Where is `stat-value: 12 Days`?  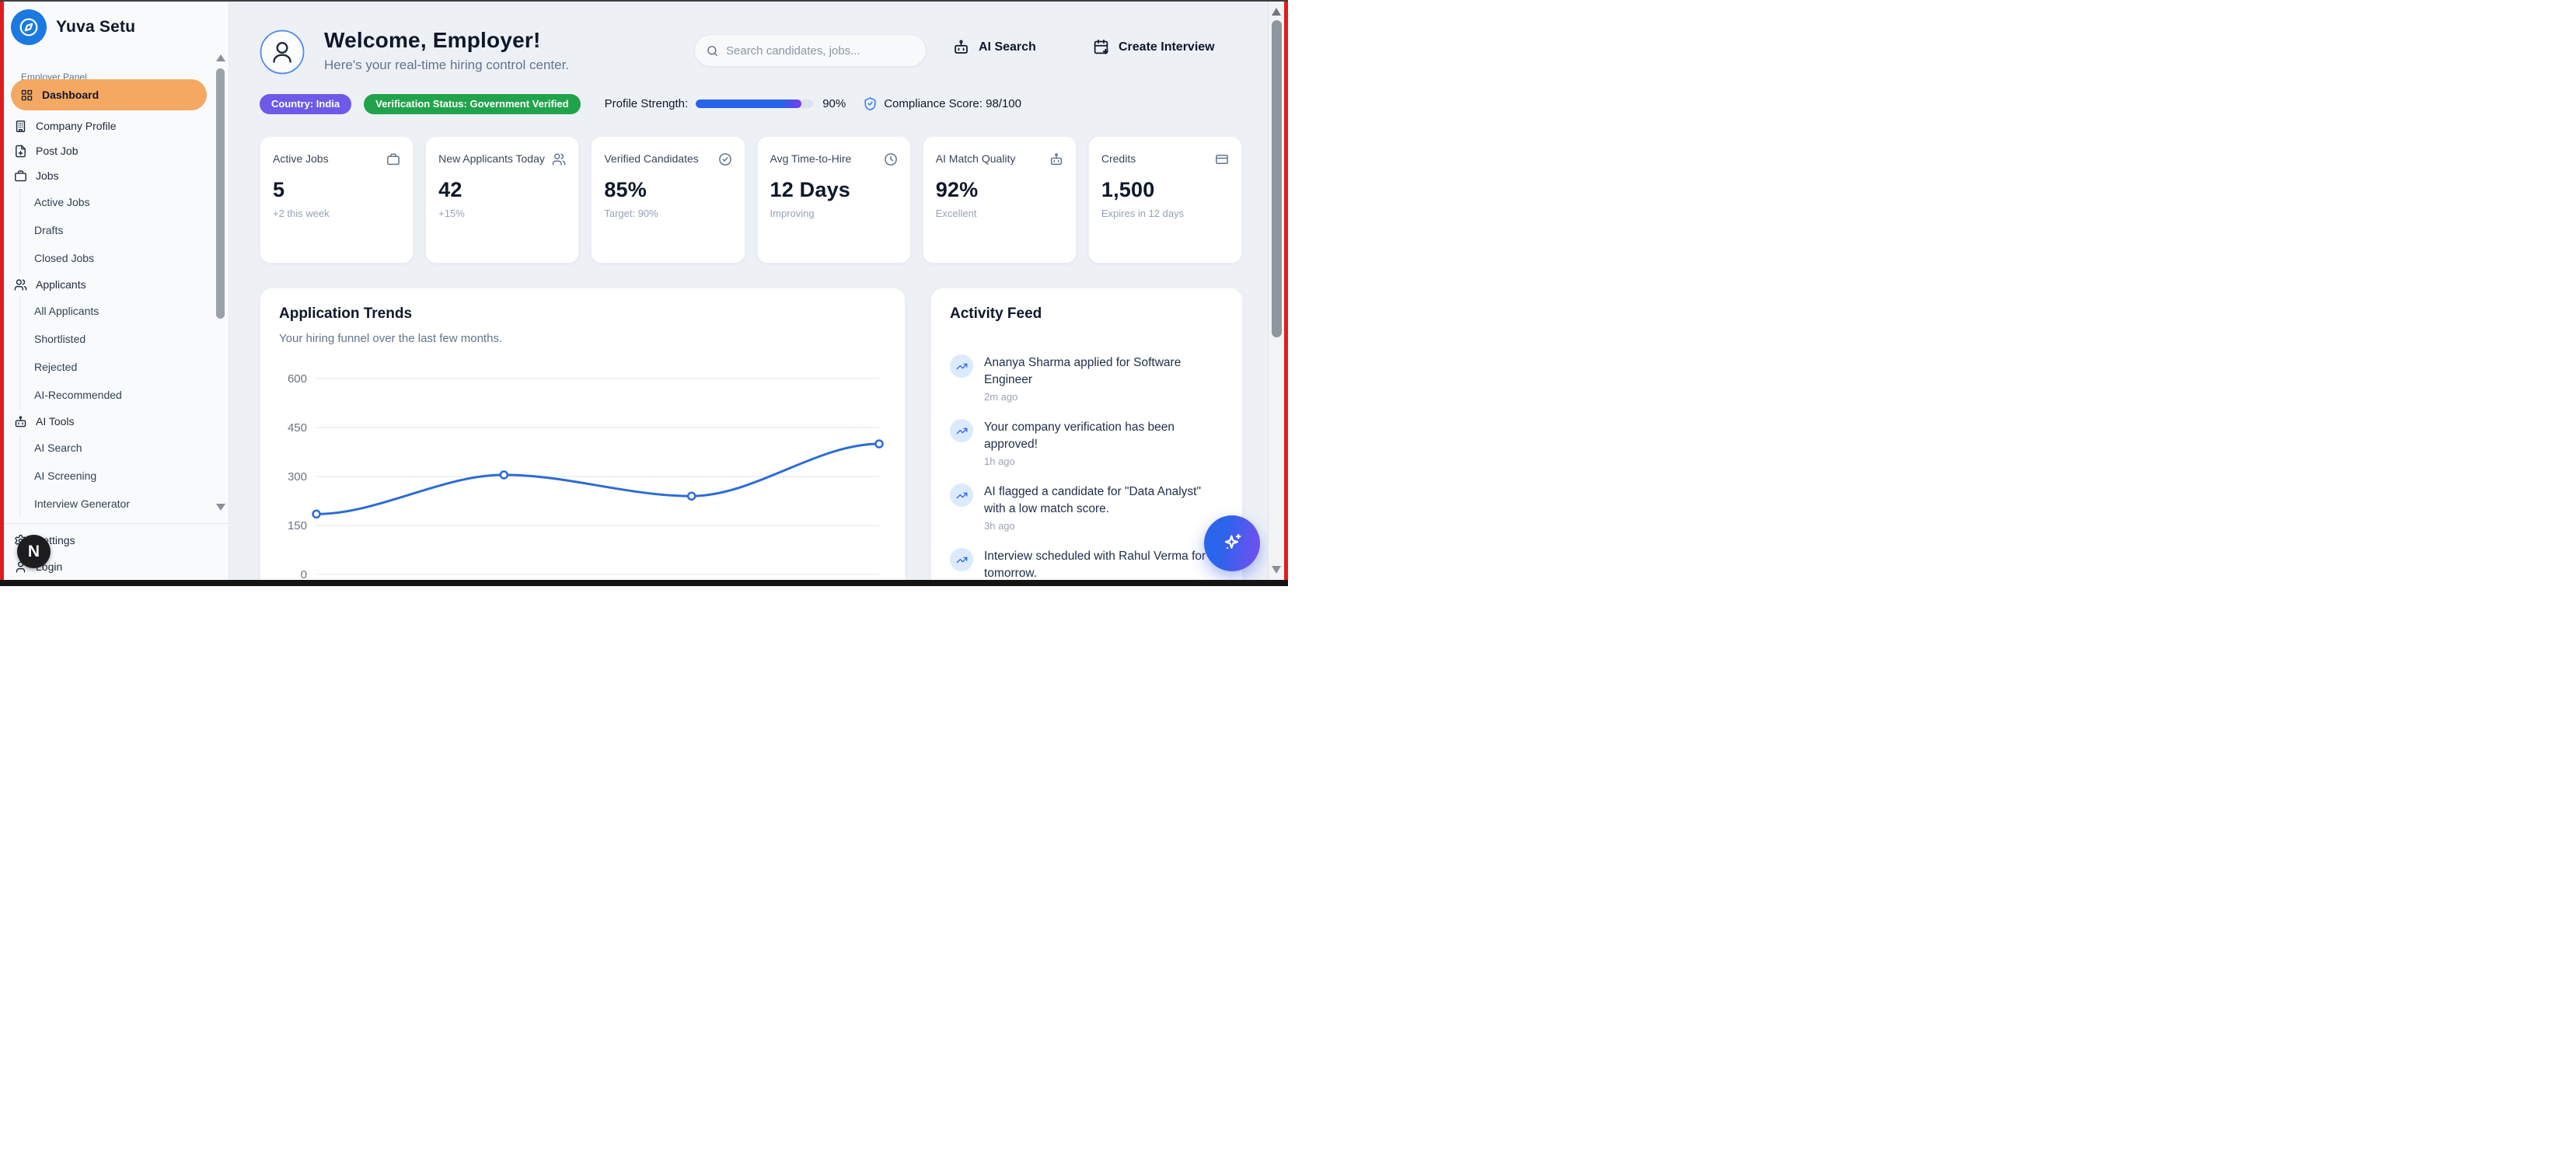
stat-value: 12 Days is located at coordinates (810, 189).